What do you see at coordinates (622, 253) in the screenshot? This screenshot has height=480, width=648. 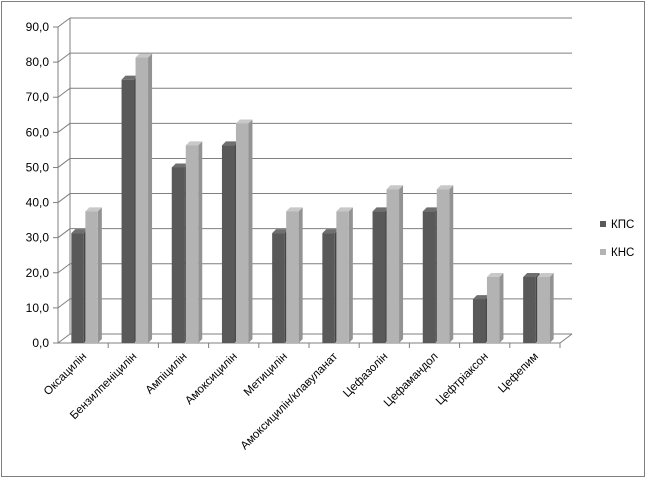 I see `legend-label: КНС` at bounding box center [622, 253].